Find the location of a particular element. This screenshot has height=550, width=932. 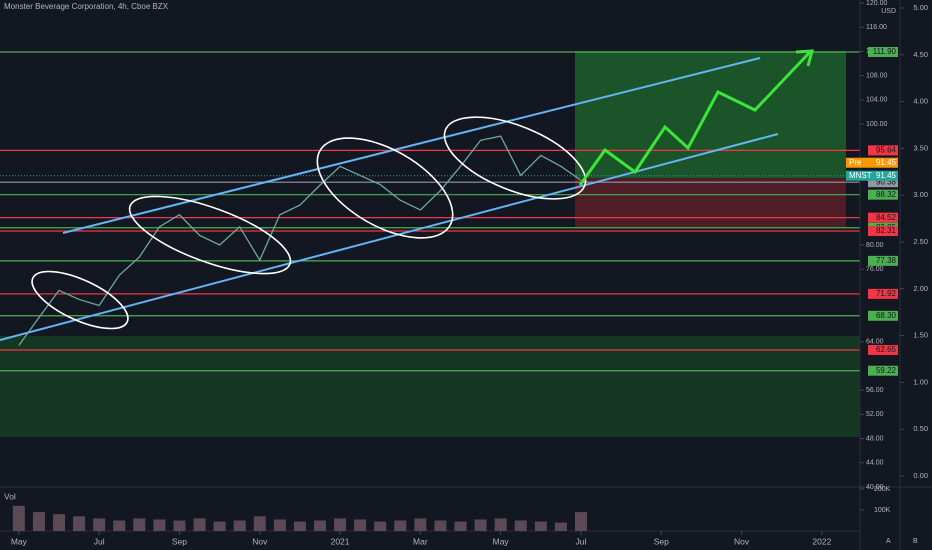

y-tick-label: 104.00 is located at coordinates (877, 100).